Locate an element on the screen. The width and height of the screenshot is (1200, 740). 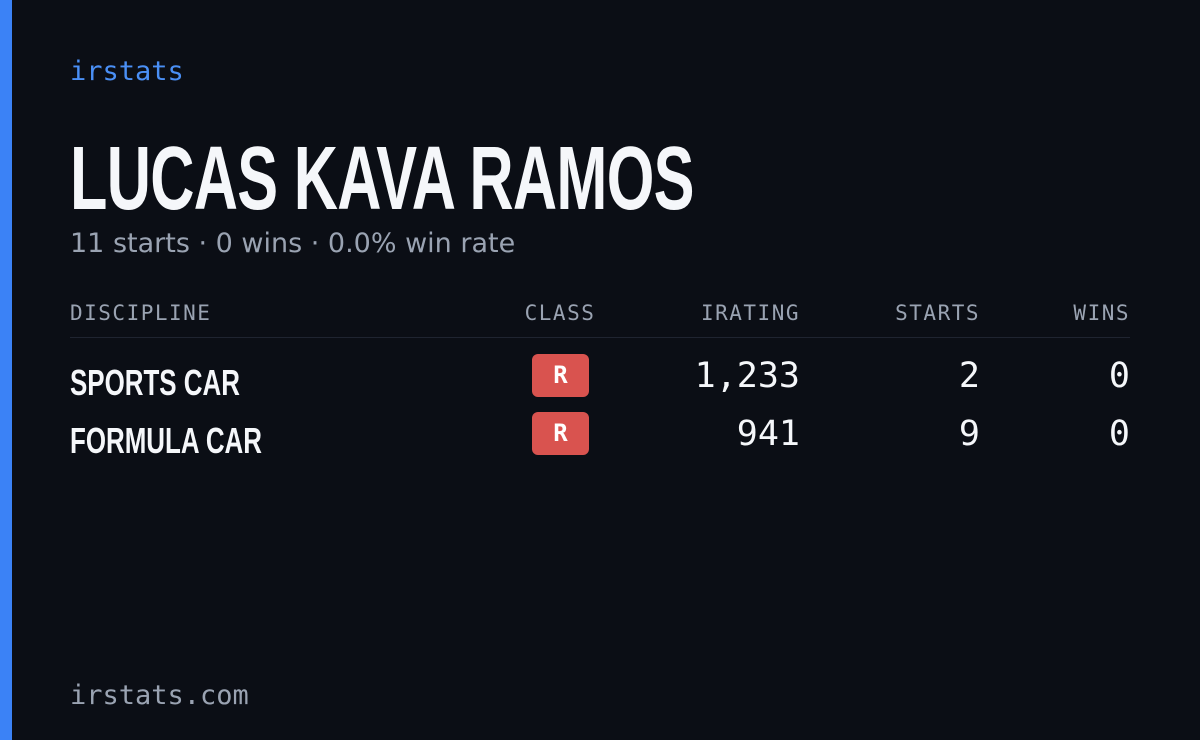
column-header: STARTS is located at coordinates (937, 313).